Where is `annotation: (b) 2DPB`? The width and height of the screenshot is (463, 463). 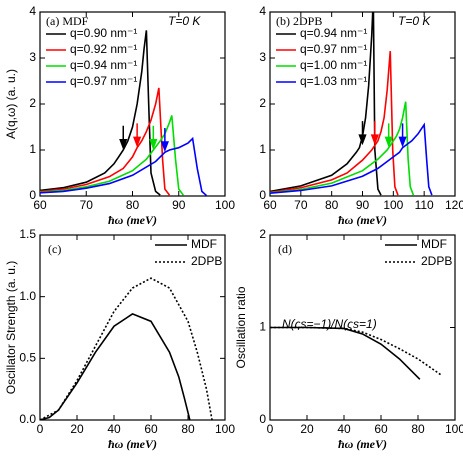 annotation: (b) 2DPB is located at coordinates (299, 21).